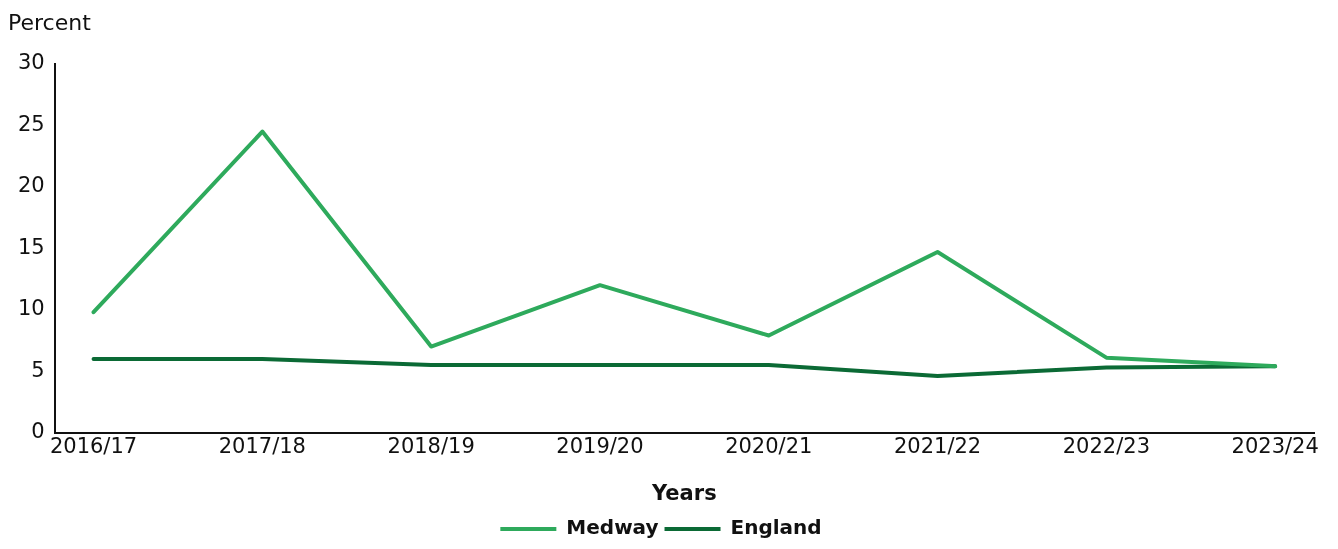 This screenshot has height=549, width=1338. Describe the element at coordinates (93, 445) in the screenshot. I see `x-tick-label: 2016/17` at that location.